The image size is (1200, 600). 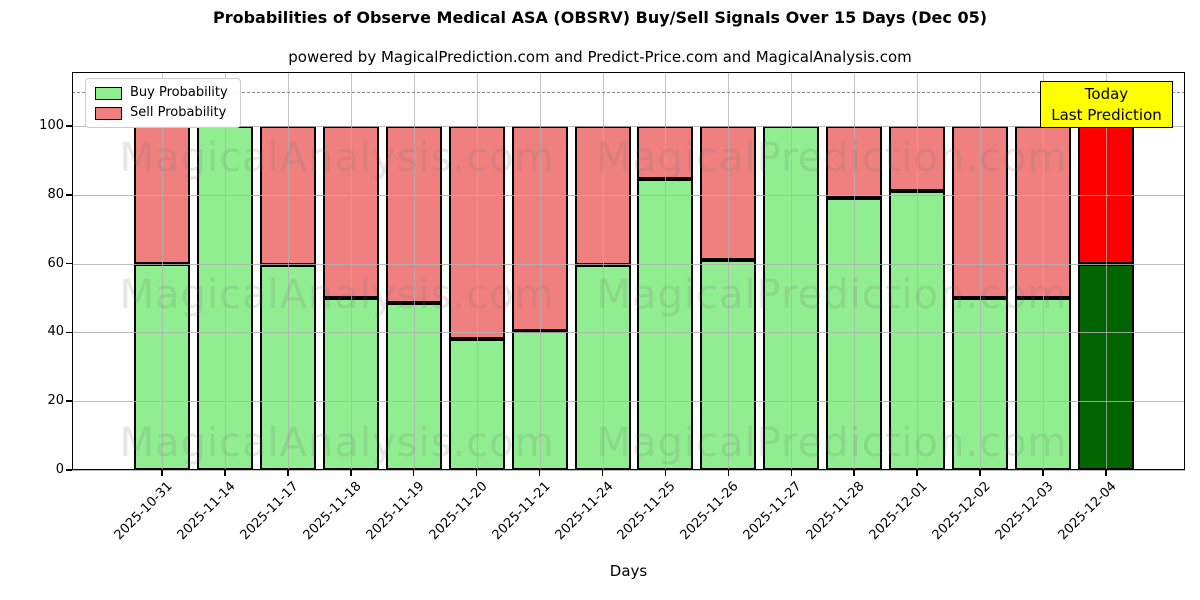 What do you see at coordinates (108, 93) in the screenshot?
I see `buy-swatch-icon` at bounding box center [108, 93].